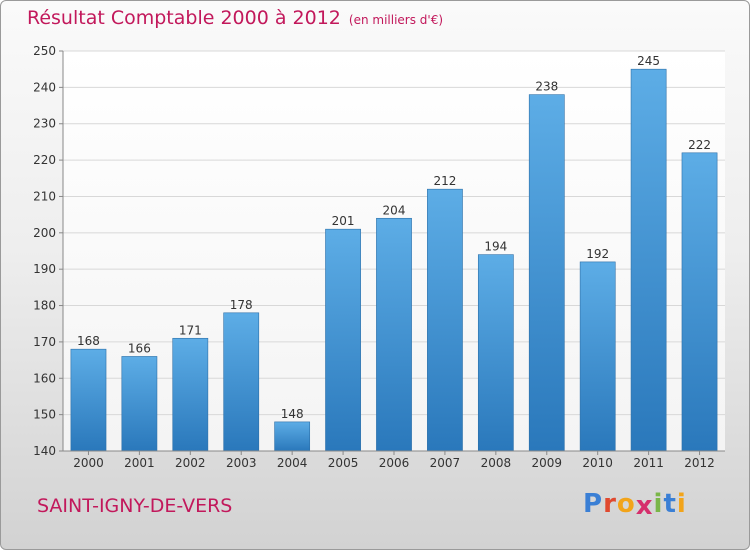 The width and height of the screenshot is (750, 550). What do you see at coordinates (44, 342) in the screenshot?
I see `y-tick-label: 170` at bounding box center [44, 342].